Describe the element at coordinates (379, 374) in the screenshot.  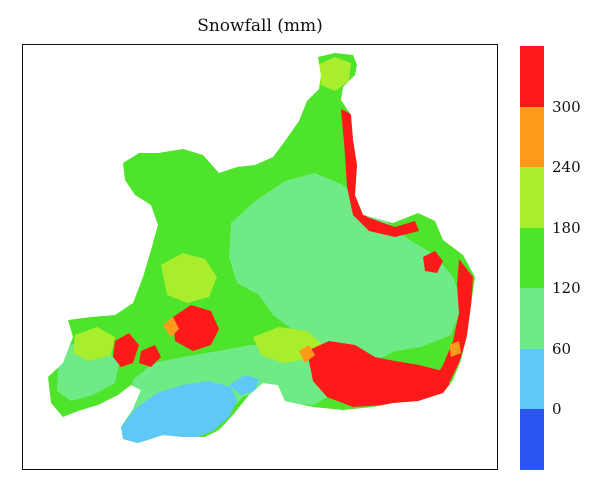
I see `region-over-300-basin-south` at that location.